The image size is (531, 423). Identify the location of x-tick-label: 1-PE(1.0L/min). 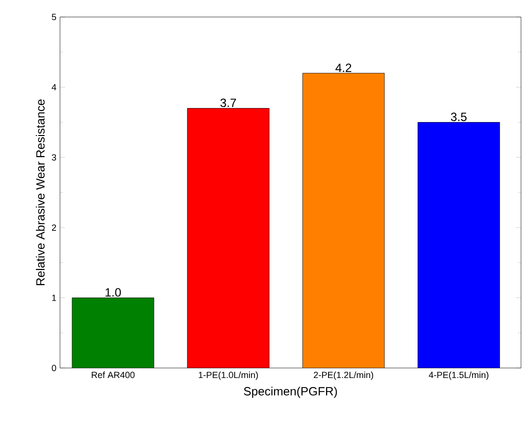
(228, 376).